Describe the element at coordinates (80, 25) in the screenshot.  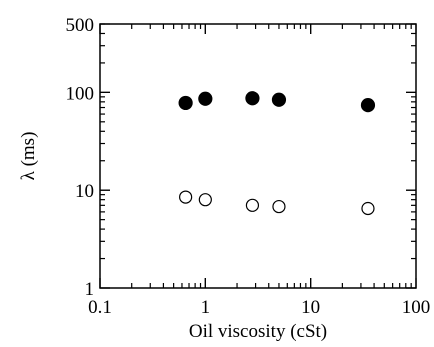
I see `y-tick-label: 500` at that location.